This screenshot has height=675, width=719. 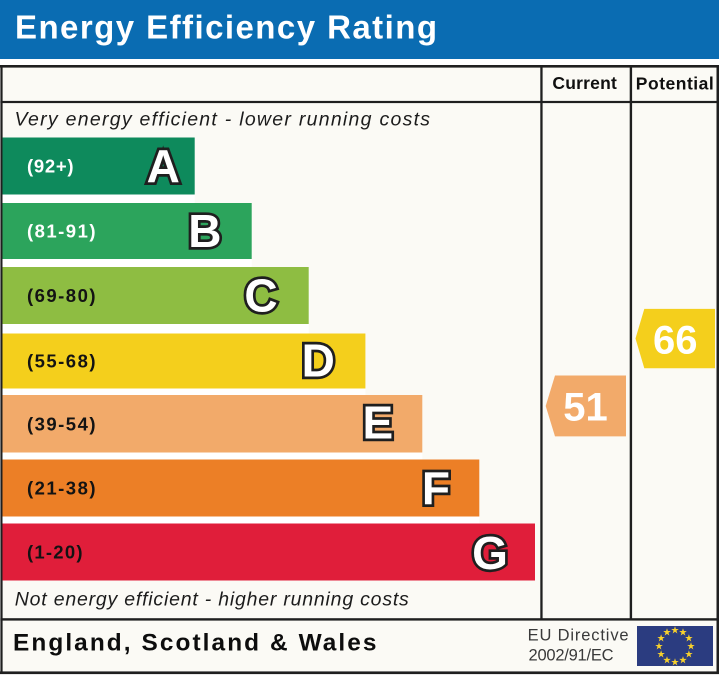 What do you see at coordinates (50, 166) in the screenshot?
I see `svg-text: (92+)` at bounding box center [50, 166].